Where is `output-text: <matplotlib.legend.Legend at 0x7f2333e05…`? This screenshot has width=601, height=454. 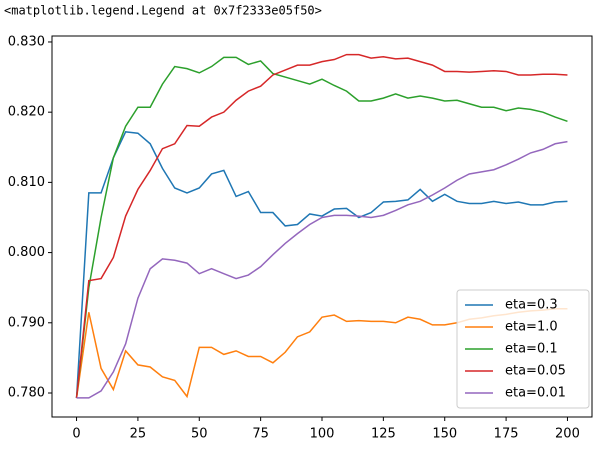 output-text: <matplotlib.legend.Legend at 0x7f2333e05… is located at coordinates (163, 11).